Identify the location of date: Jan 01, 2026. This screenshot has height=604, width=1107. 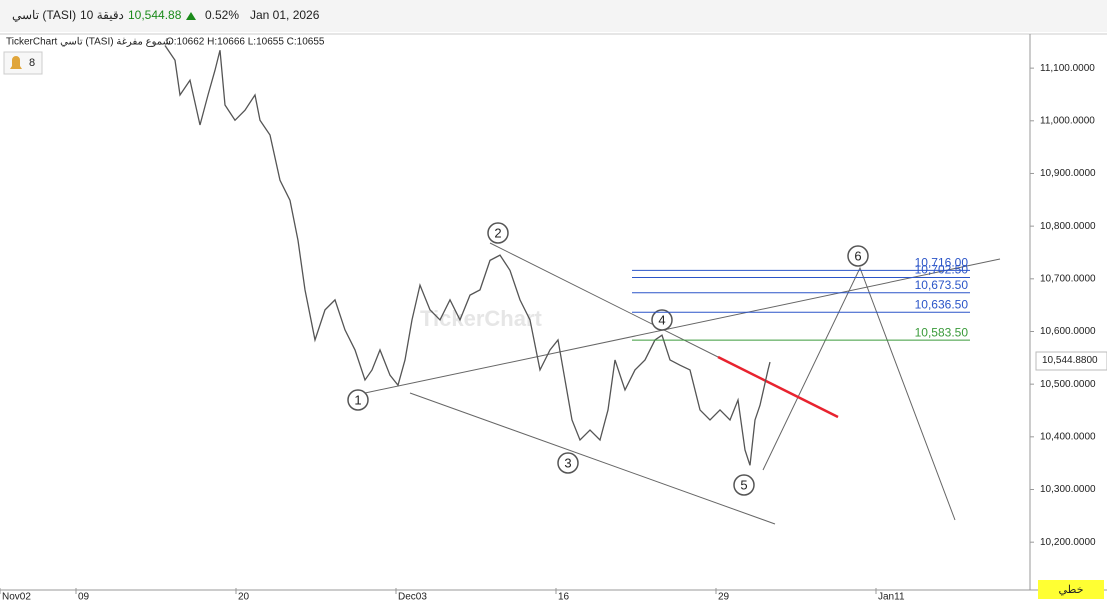
(285, 15).